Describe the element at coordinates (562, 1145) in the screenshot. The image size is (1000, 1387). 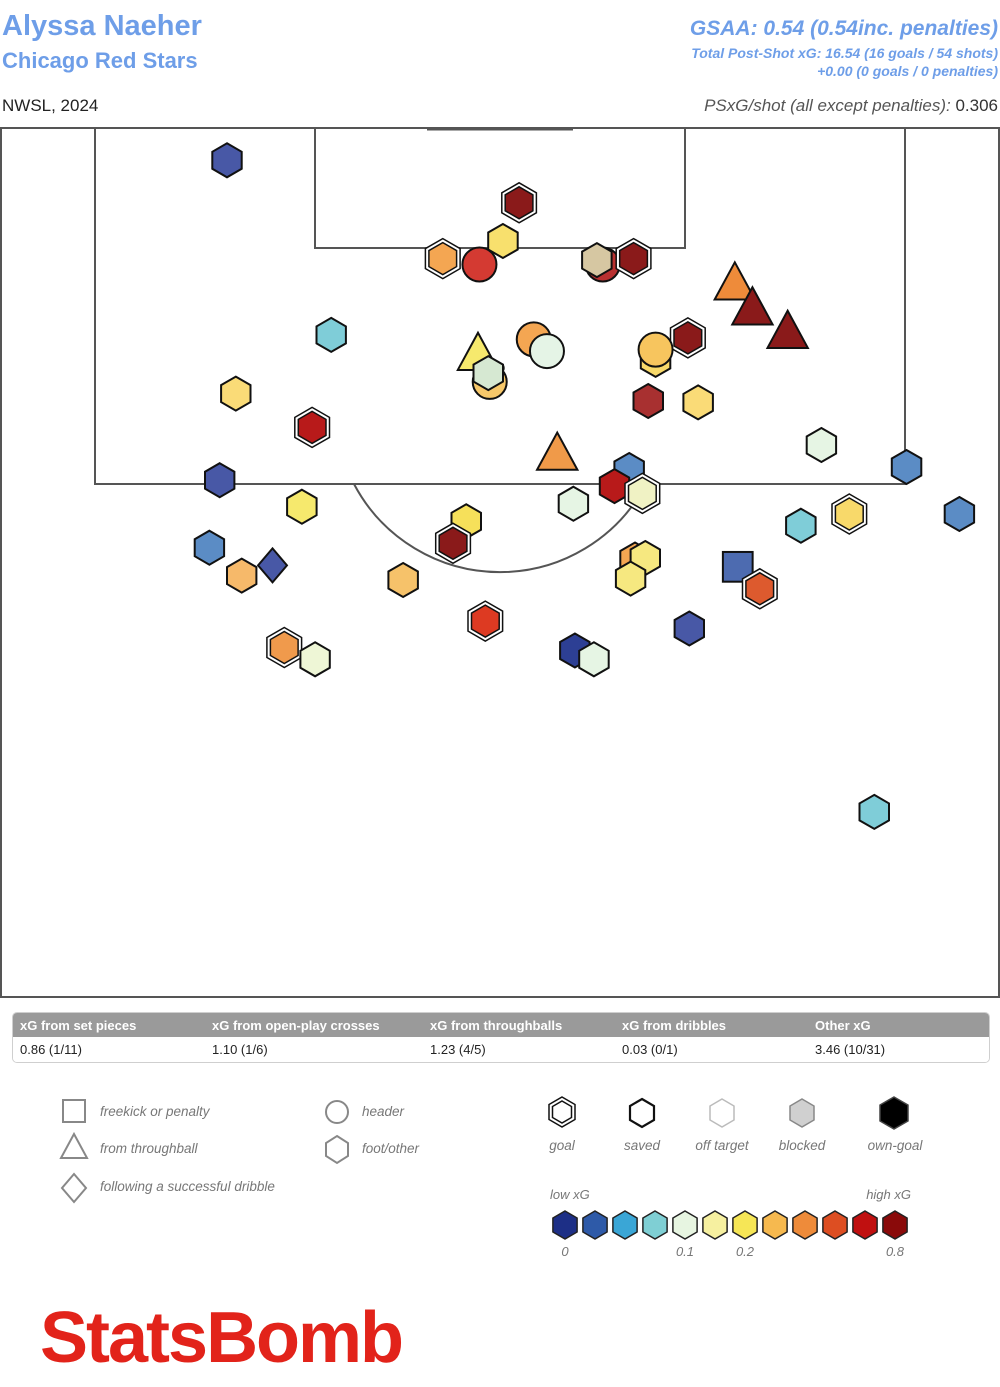
I see `legend-goal: goal` at that location.